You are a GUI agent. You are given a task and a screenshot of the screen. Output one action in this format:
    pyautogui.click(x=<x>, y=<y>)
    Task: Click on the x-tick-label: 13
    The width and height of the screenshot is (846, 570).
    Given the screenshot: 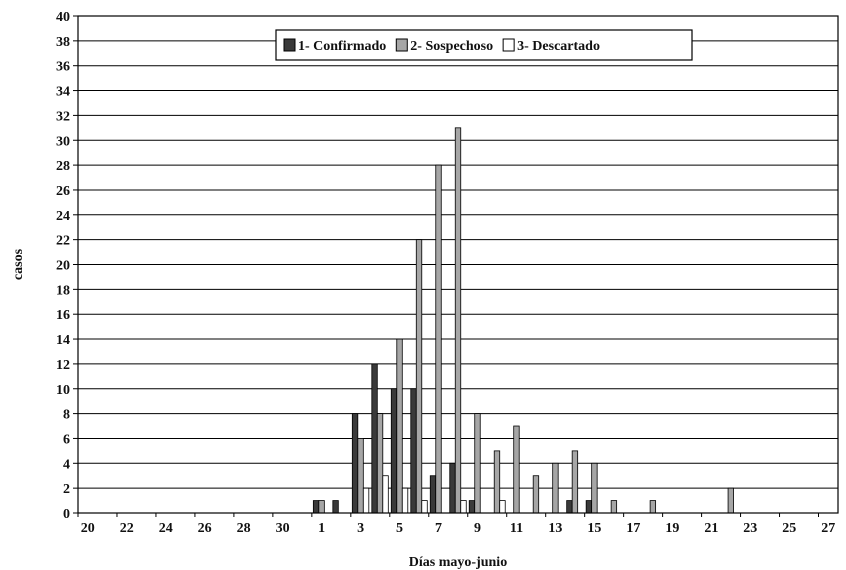 What is the action you would take?
    pyautogui.click(x=555, y=528)
    